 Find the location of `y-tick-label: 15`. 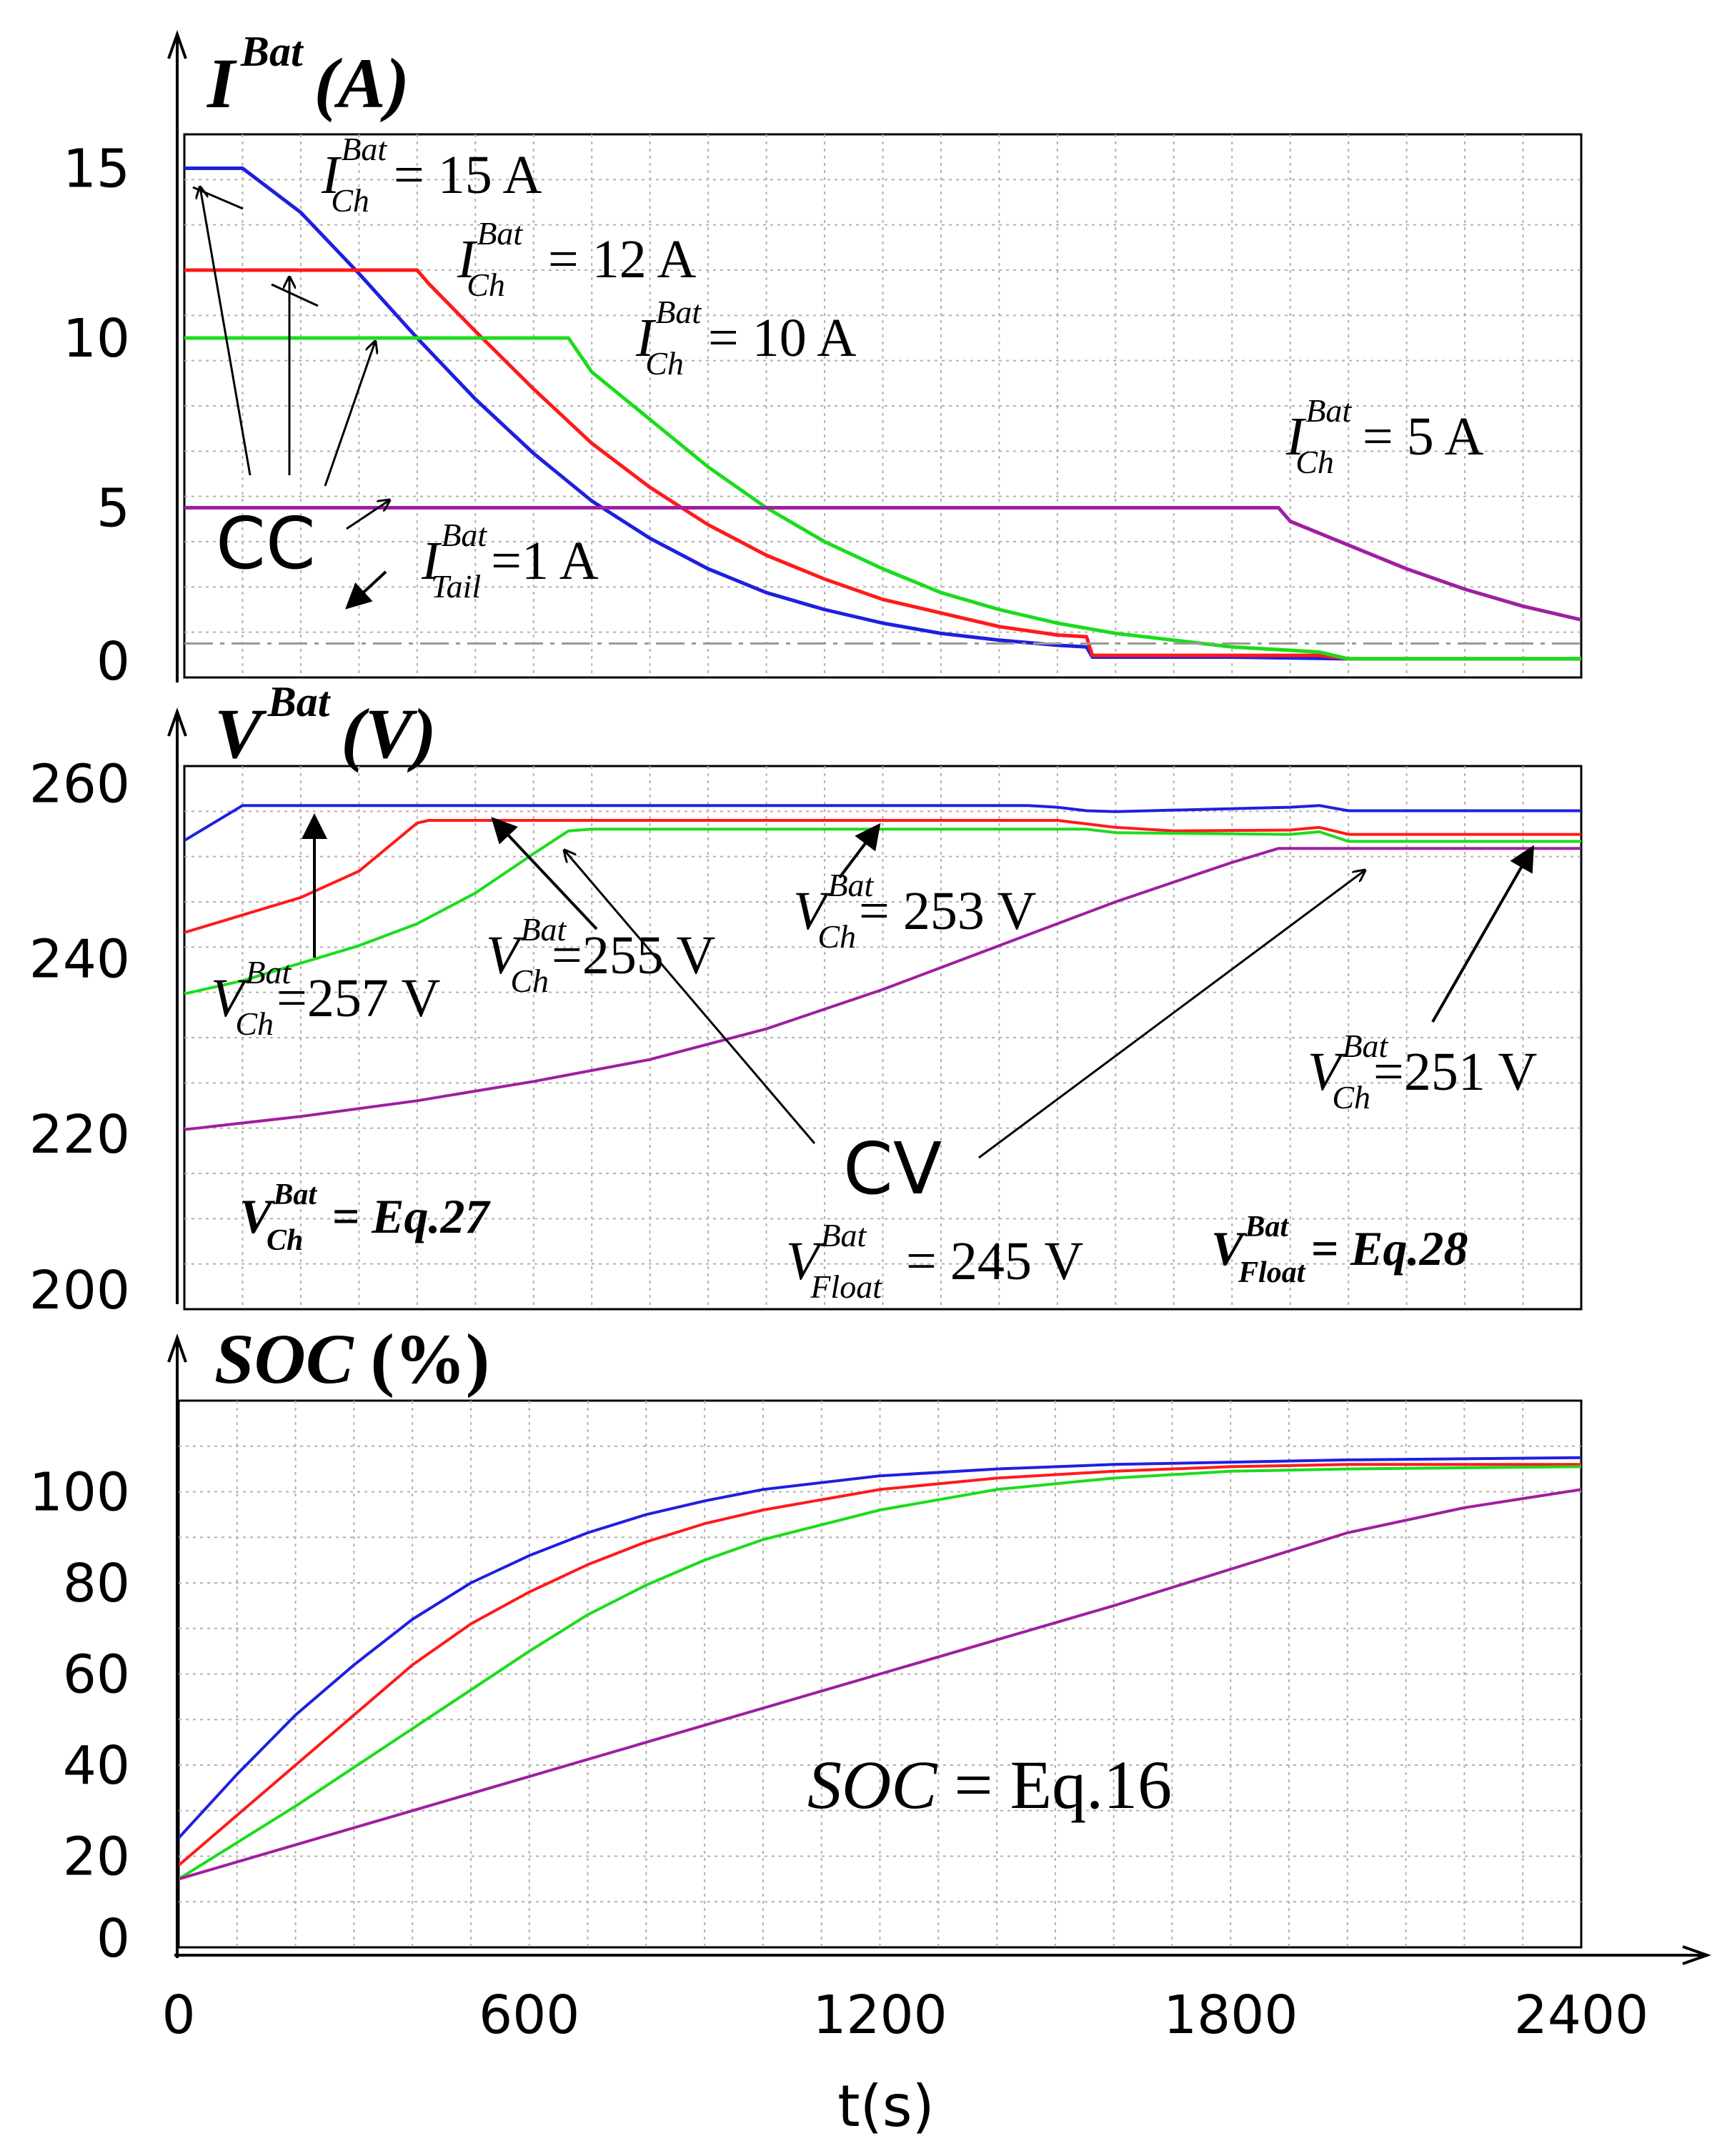

y-tick-label: 15 is located at coordinates (96, 169).